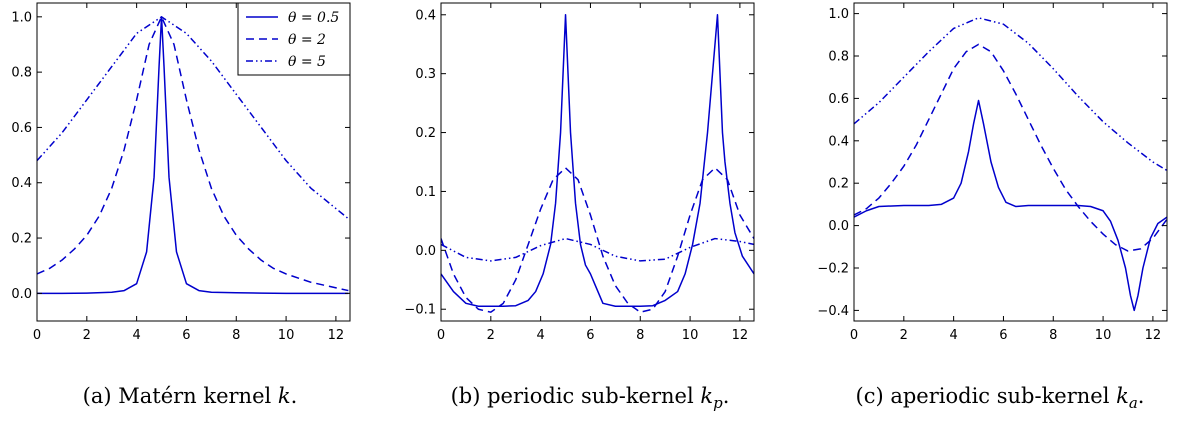  I want to click on panel-caption: (b) periodic sub-kernel kp., so click(590, 398).